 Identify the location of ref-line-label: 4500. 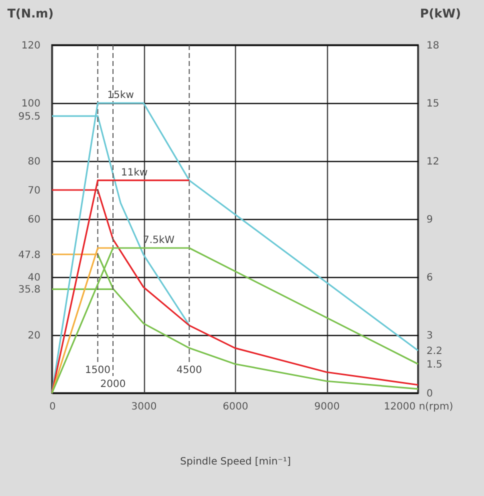
(189, 370).